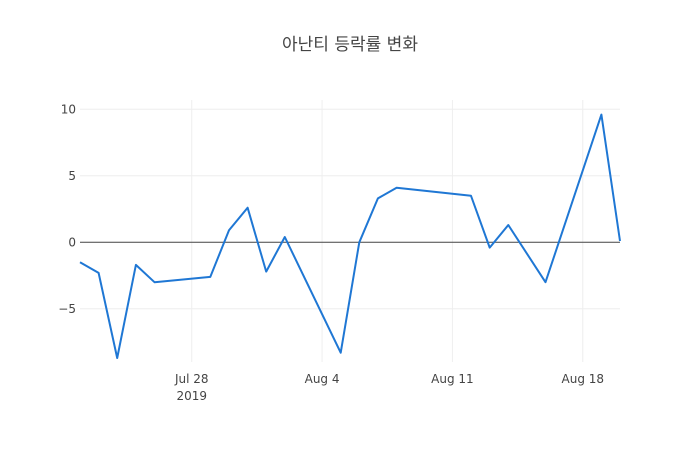 The image size is (700, 450). I want to click on x-tick-label: Jul 28, so click(191, 379).